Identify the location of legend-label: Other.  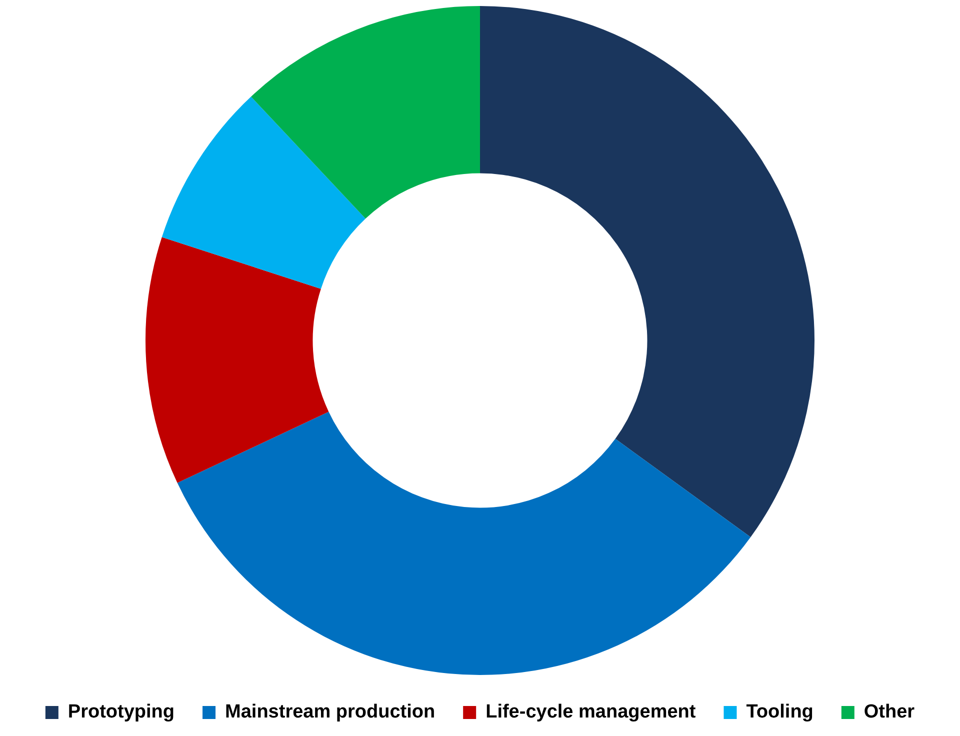
(890, 712).